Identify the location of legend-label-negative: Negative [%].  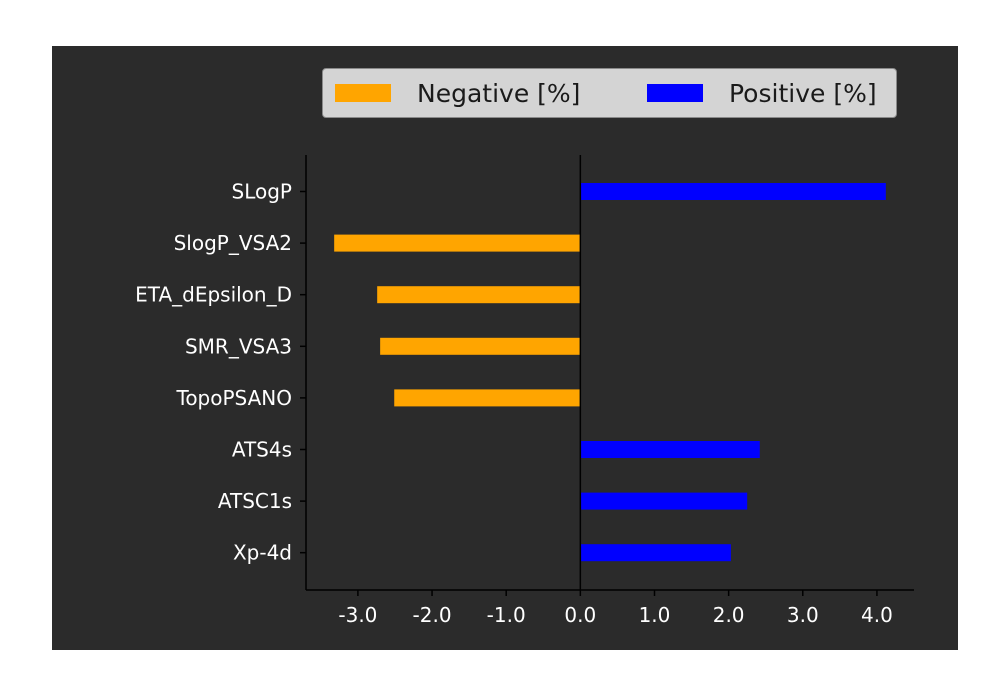
(499, 93).